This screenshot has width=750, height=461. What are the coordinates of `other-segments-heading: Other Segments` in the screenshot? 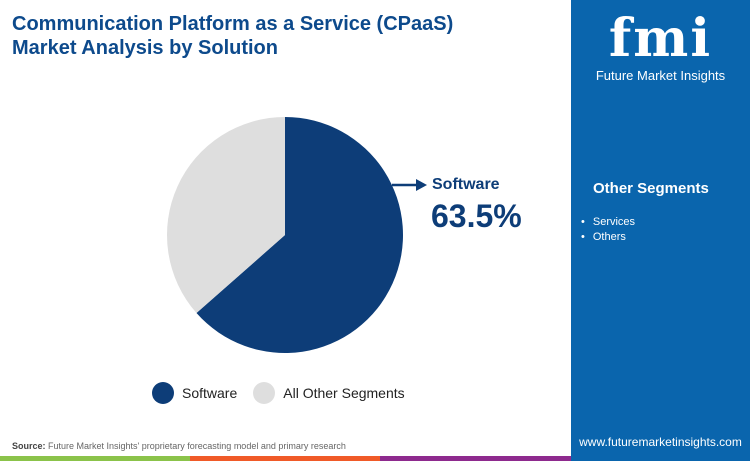 It's located at (651, 188).